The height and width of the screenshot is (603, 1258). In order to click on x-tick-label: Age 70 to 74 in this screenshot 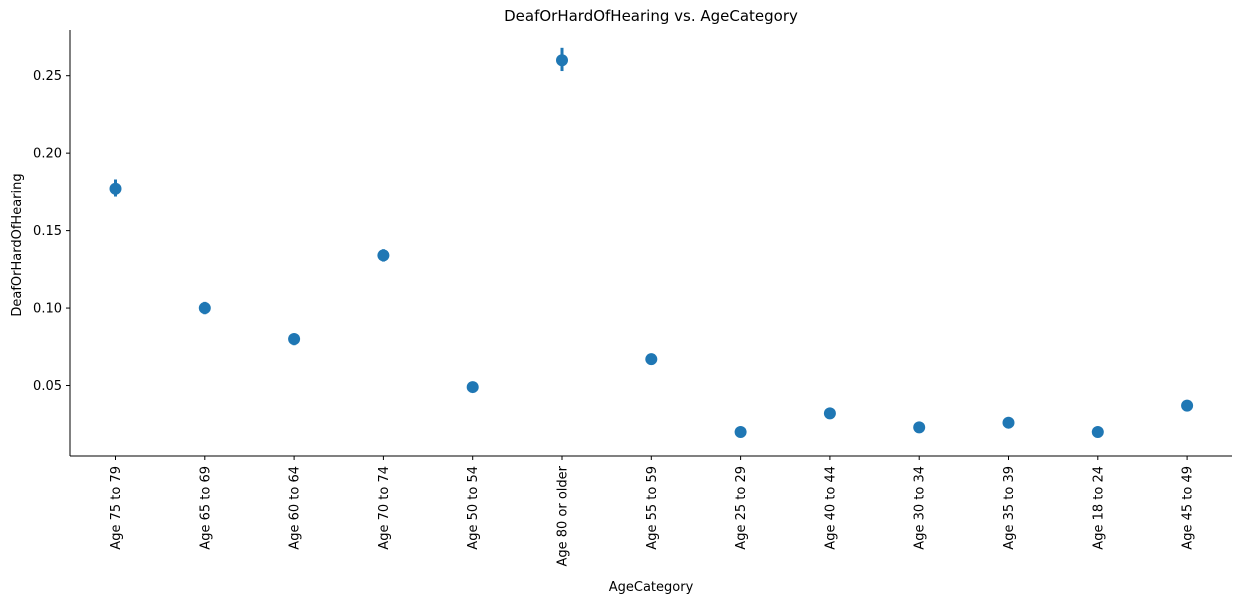, I will do `click(384, 508)`.